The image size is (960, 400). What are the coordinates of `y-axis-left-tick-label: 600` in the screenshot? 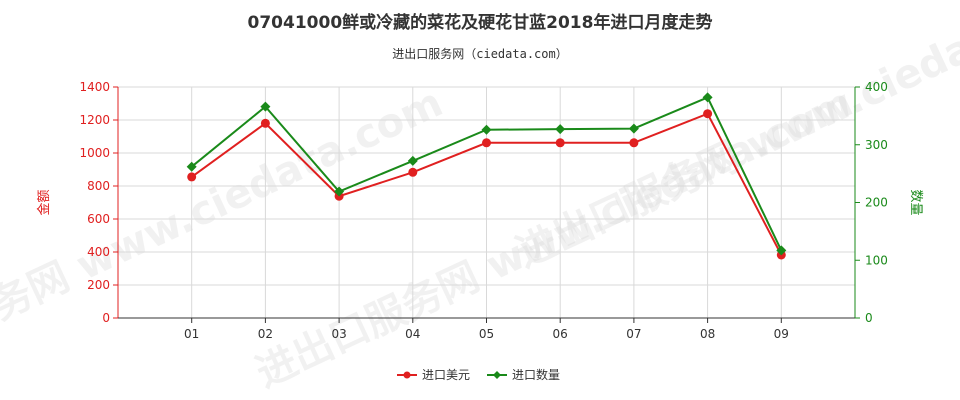 It's located at (98, 219).